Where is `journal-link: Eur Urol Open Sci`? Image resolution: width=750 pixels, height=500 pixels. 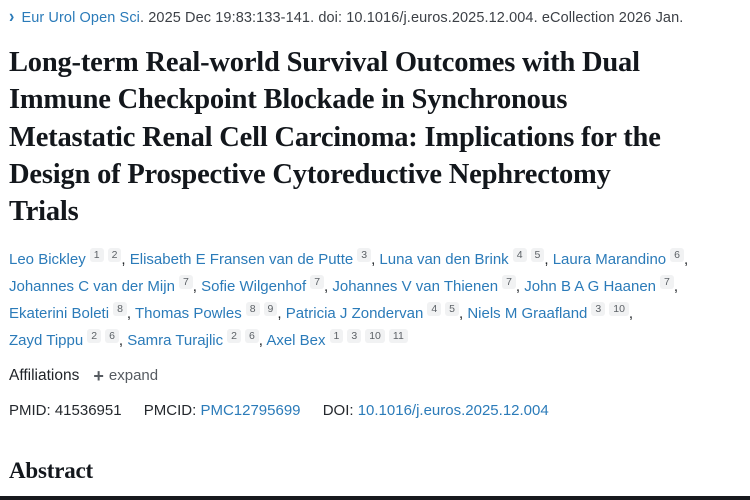
journal-link: Eur Urol Open Sci is located at coordinates (80, 18).